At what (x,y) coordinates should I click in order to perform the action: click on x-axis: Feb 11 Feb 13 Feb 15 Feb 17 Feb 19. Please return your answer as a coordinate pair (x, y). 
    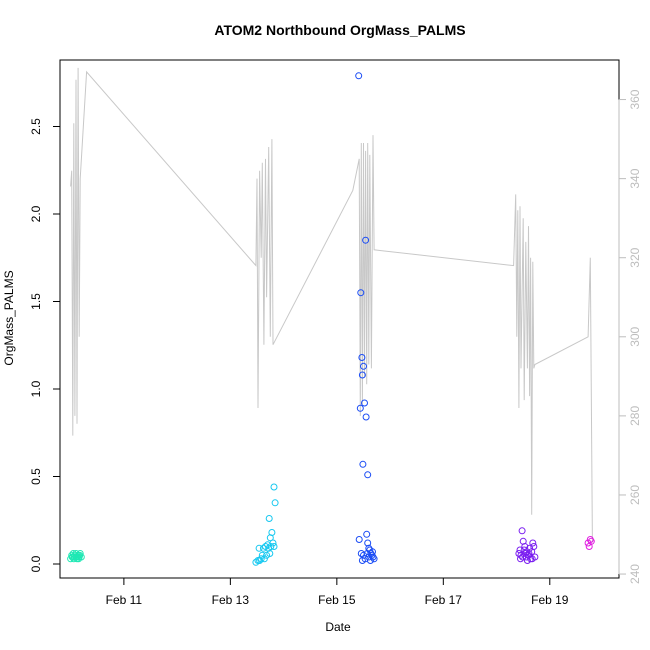
    Looking at the image, I should click on (337, 592).